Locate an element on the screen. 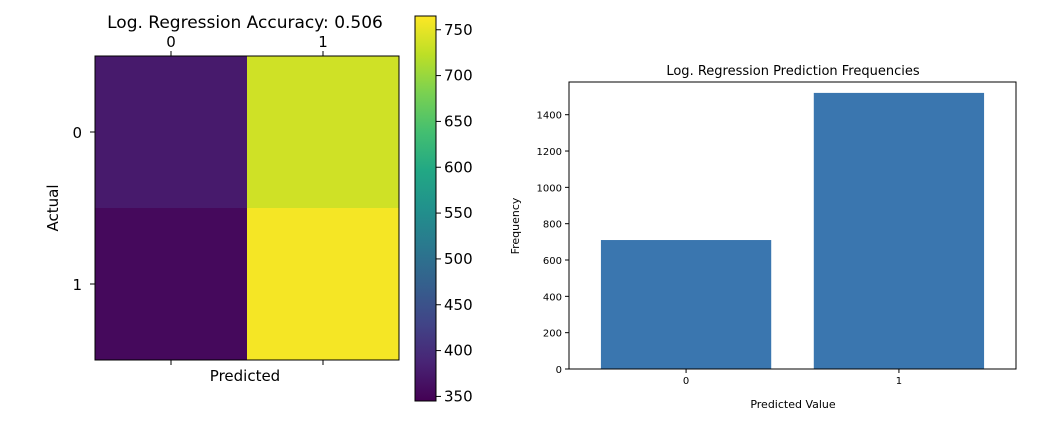  bar-x-tick-label: 1 is located at coordinates (899, 381).